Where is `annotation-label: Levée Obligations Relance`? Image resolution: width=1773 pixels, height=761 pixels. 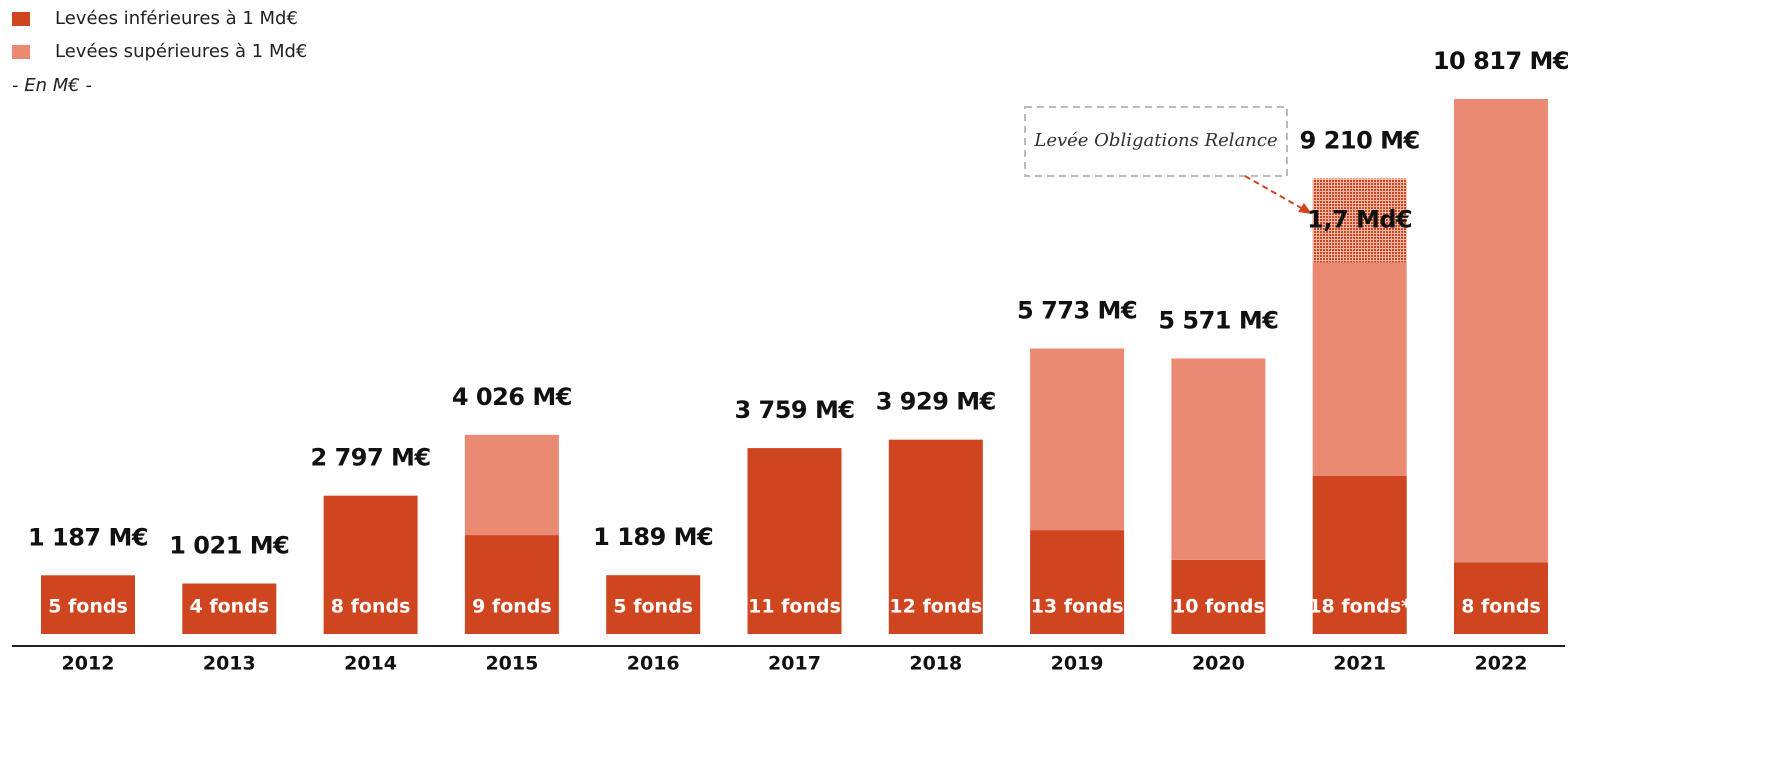
annotation-label: Levée Obligations Relance is located at coordinates (1155, 140).